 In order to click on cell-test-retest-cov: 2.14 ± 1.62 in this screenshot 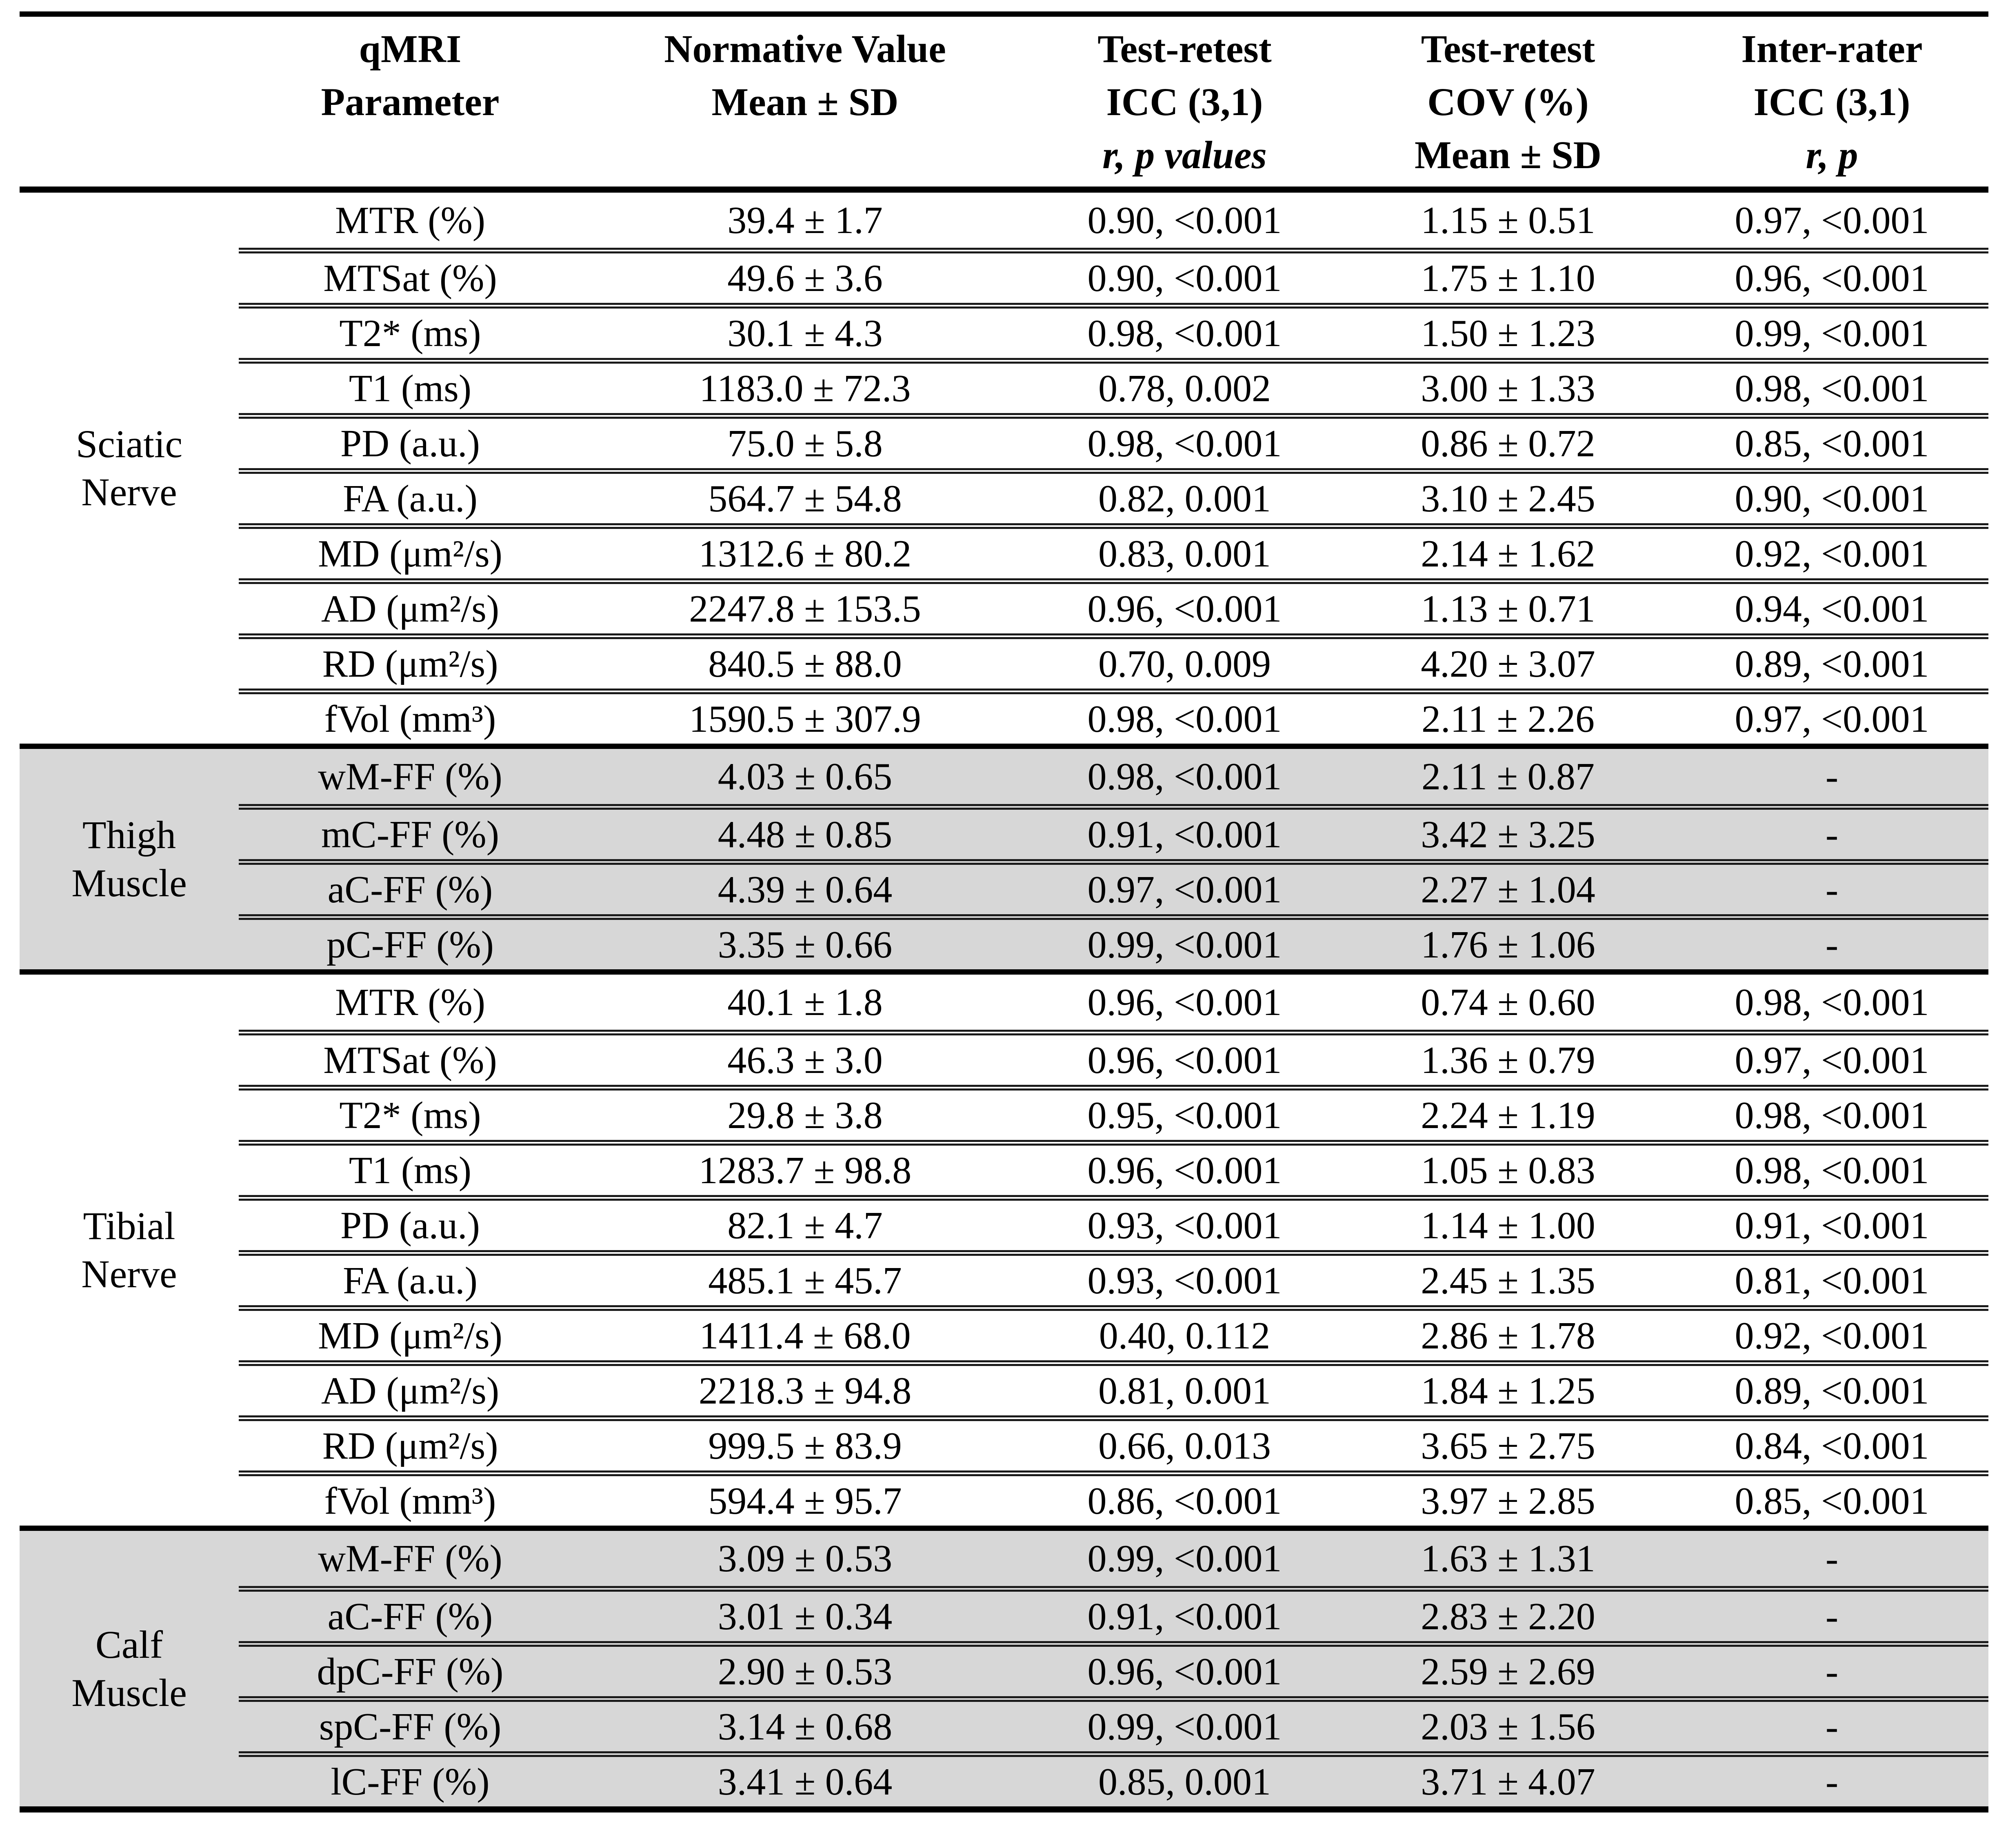, I will do `click(1508, 550)`.